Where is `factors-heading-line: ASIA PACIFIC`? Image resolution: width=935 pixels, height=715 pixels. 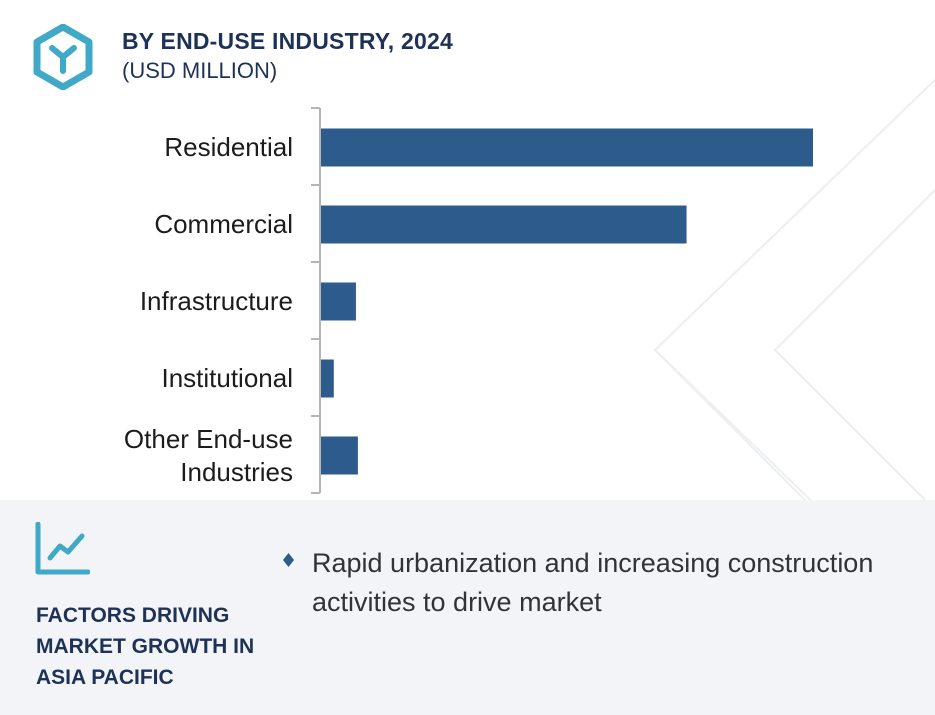 factors-heading-line: ASIA PACIFIC is located at coordinates (105, 677).